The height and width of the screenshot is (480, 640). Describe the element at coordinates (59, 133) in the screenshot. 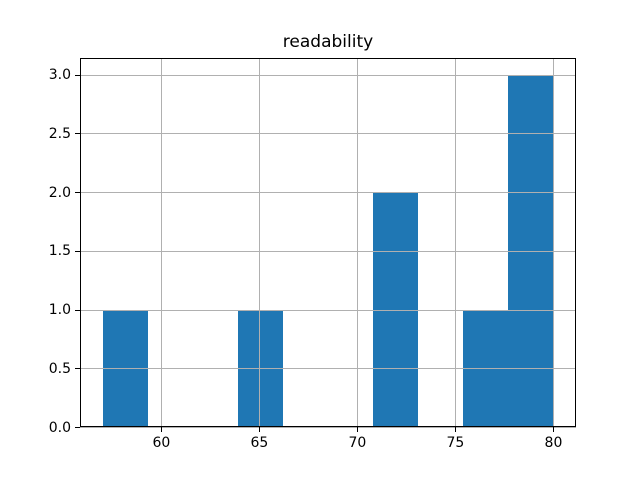

I see `y-tick-label: 2.5` at that location.